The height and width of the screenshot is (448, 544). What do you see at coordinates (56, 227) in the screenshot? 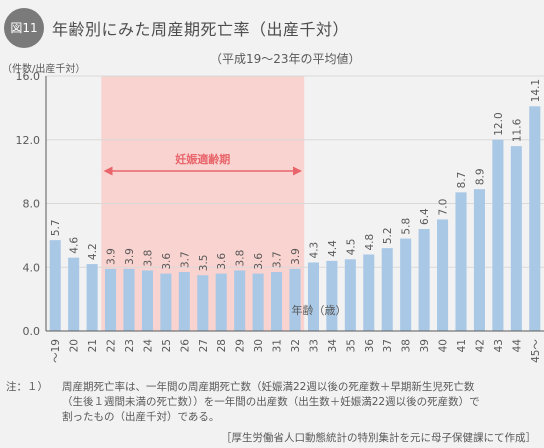
I see `data-label: 5.7` at bounding box center [56, 227].